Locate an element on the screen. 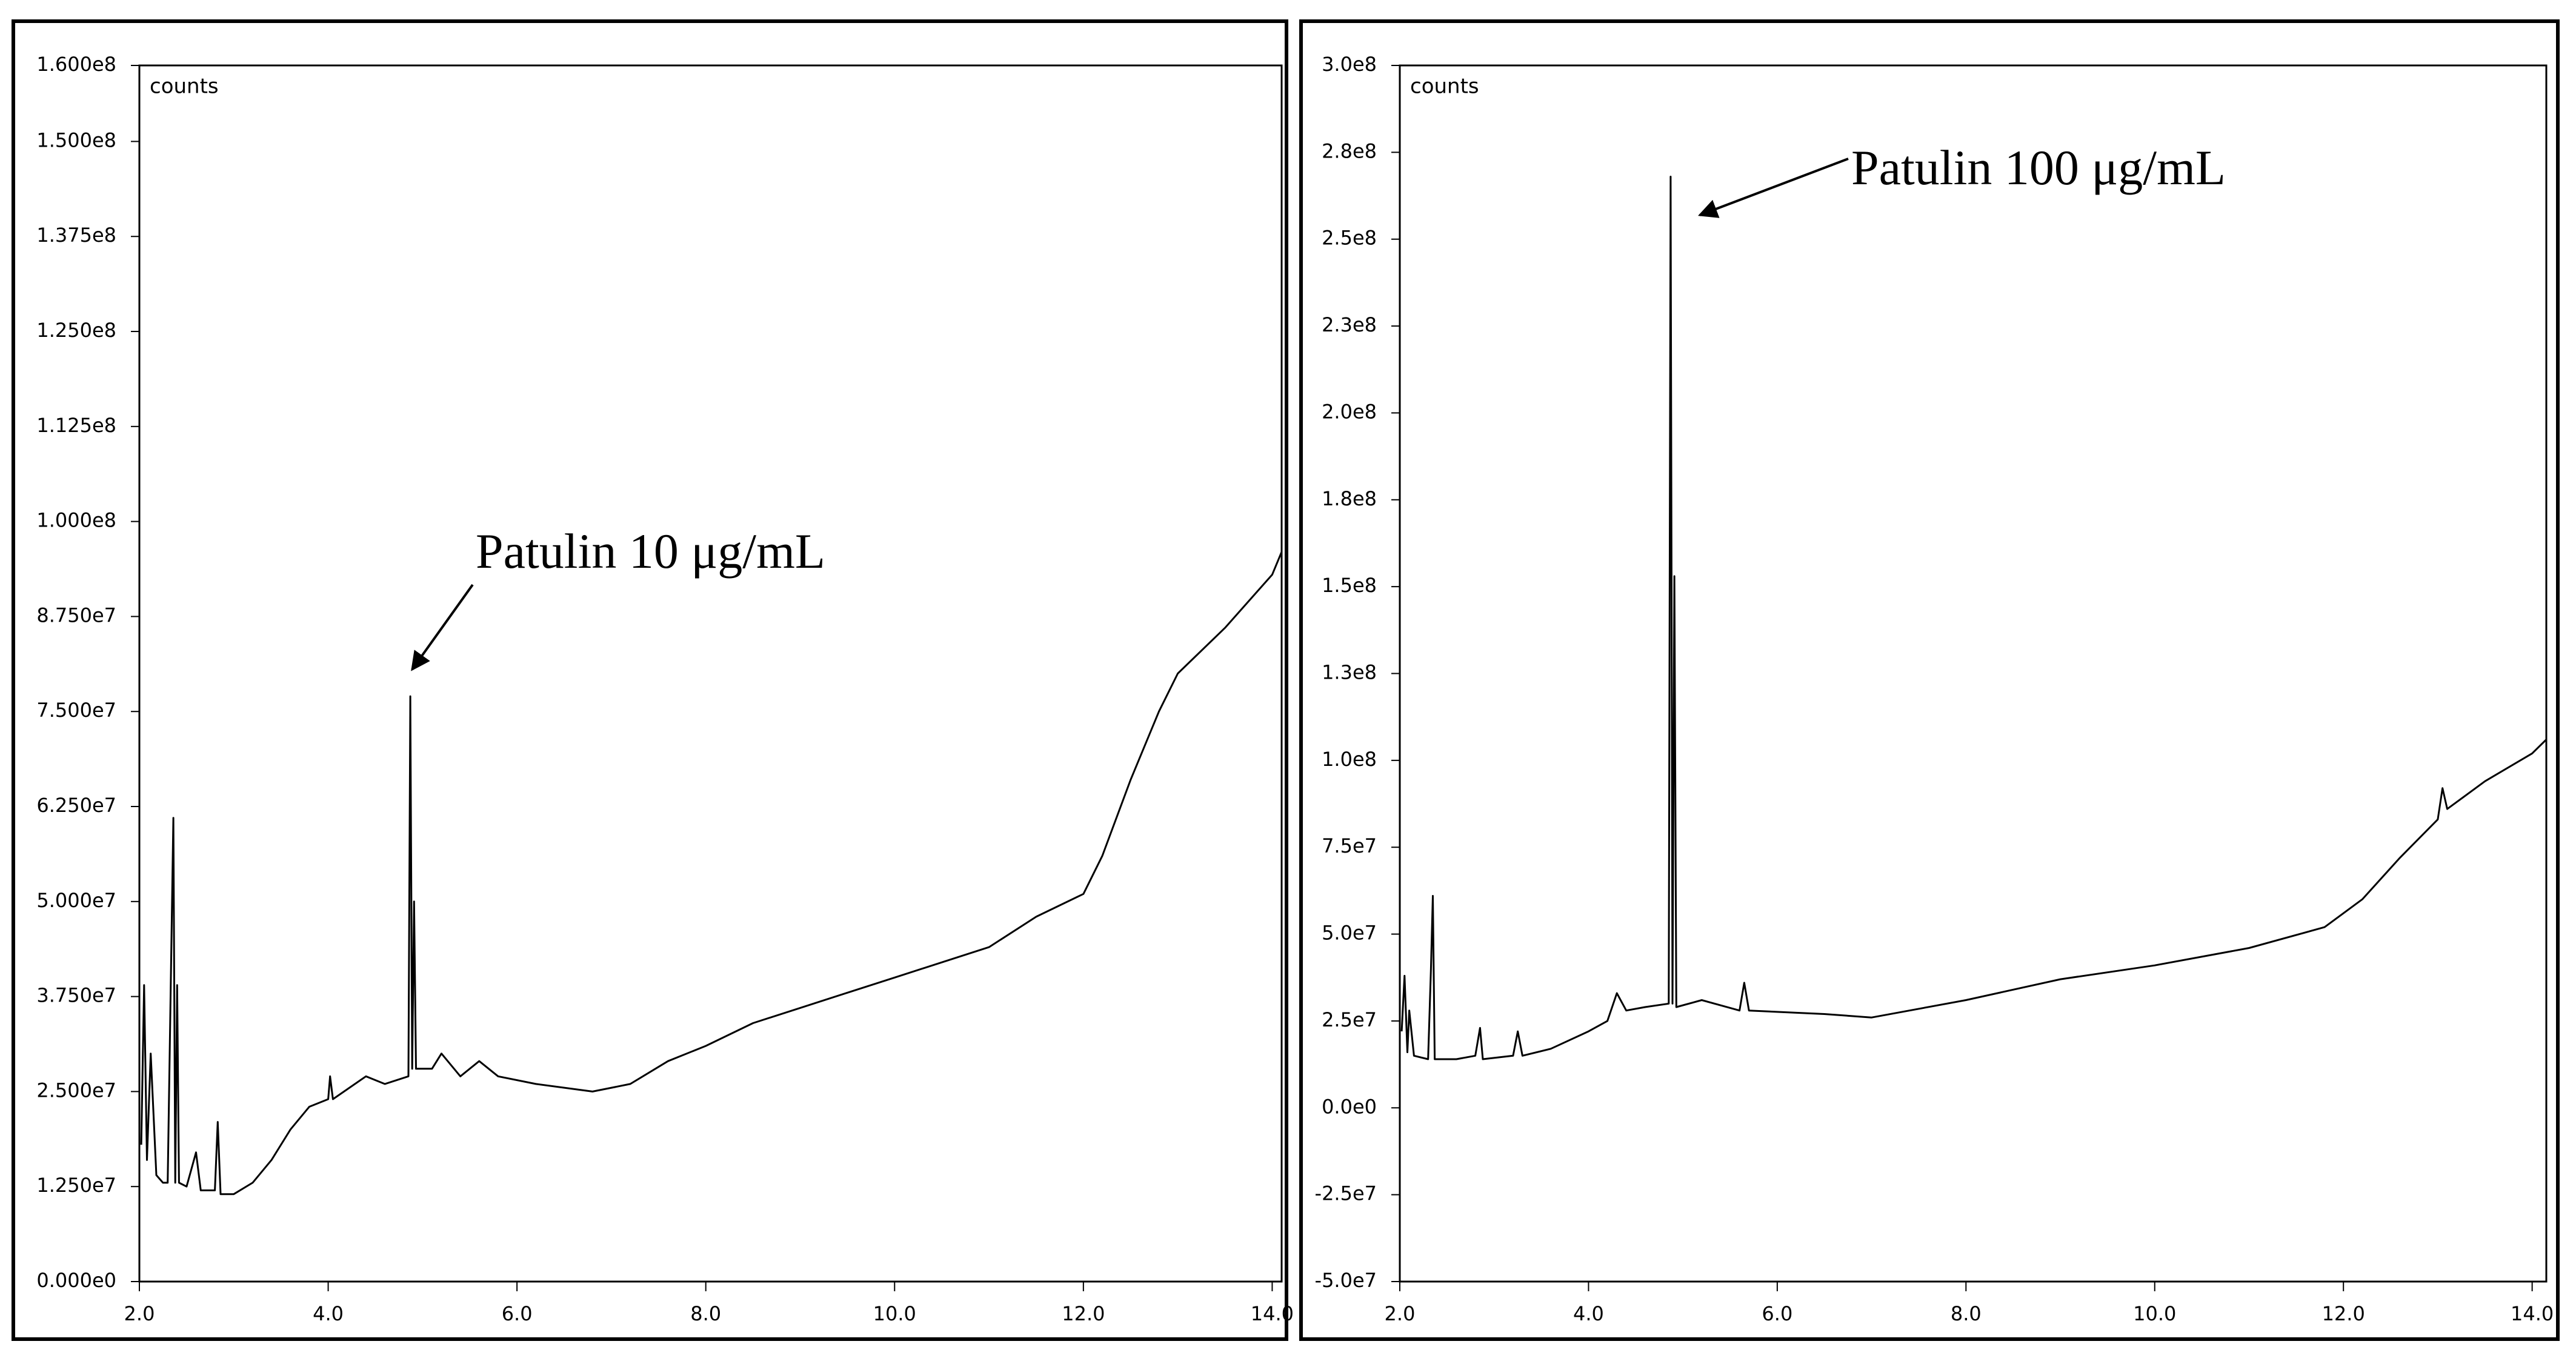  y-tick-label: 2.8e8 is located at coordinates (1349, 150).